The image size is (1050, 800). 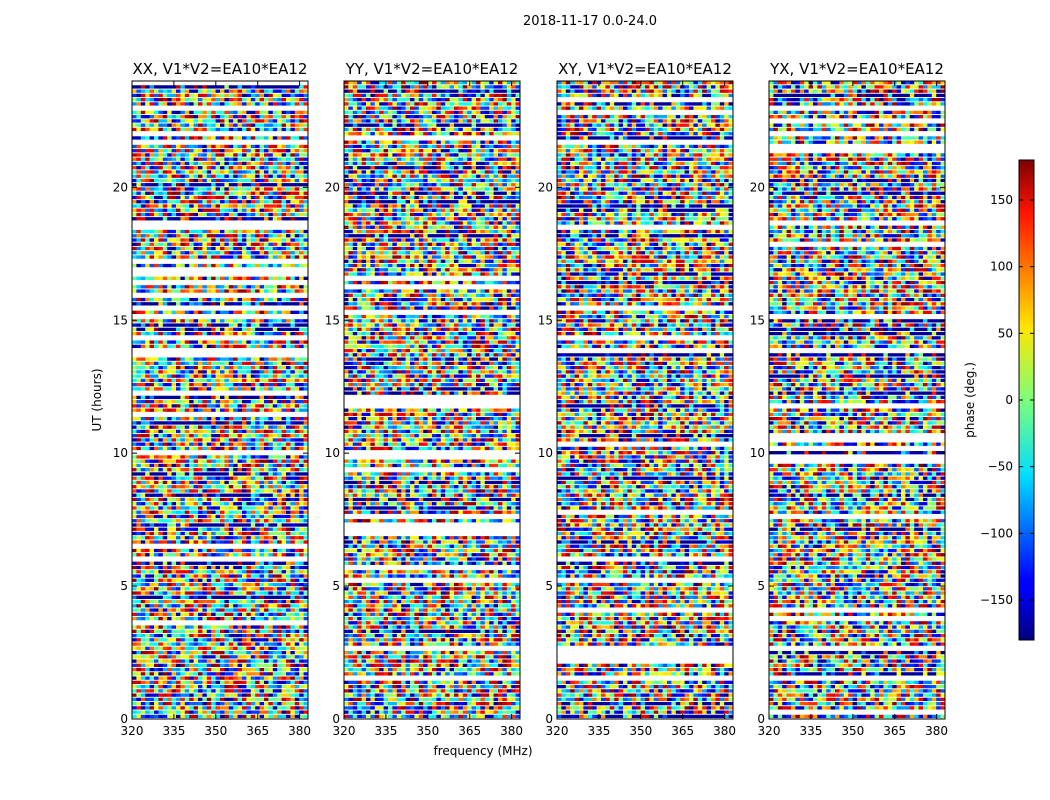 I want to click on panel-title: XX, V1*V2=EA10*EA12, so click(x=220, y=69).